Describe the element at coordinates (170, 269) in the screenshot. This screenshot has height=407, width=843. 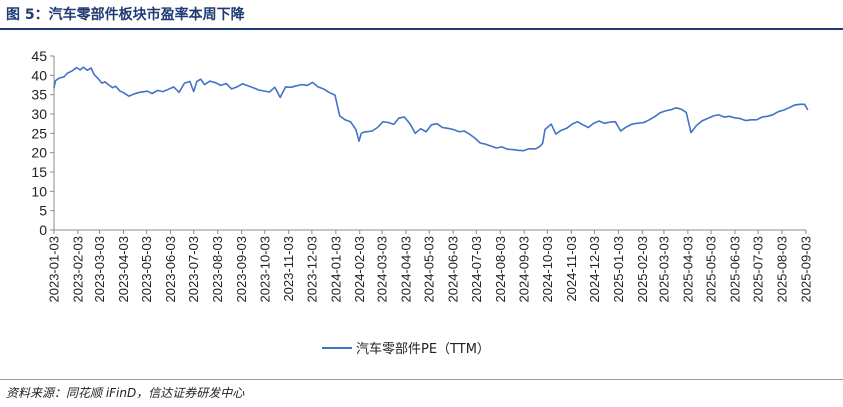
I see `x-tick-label: 2023-06-03` at that location.